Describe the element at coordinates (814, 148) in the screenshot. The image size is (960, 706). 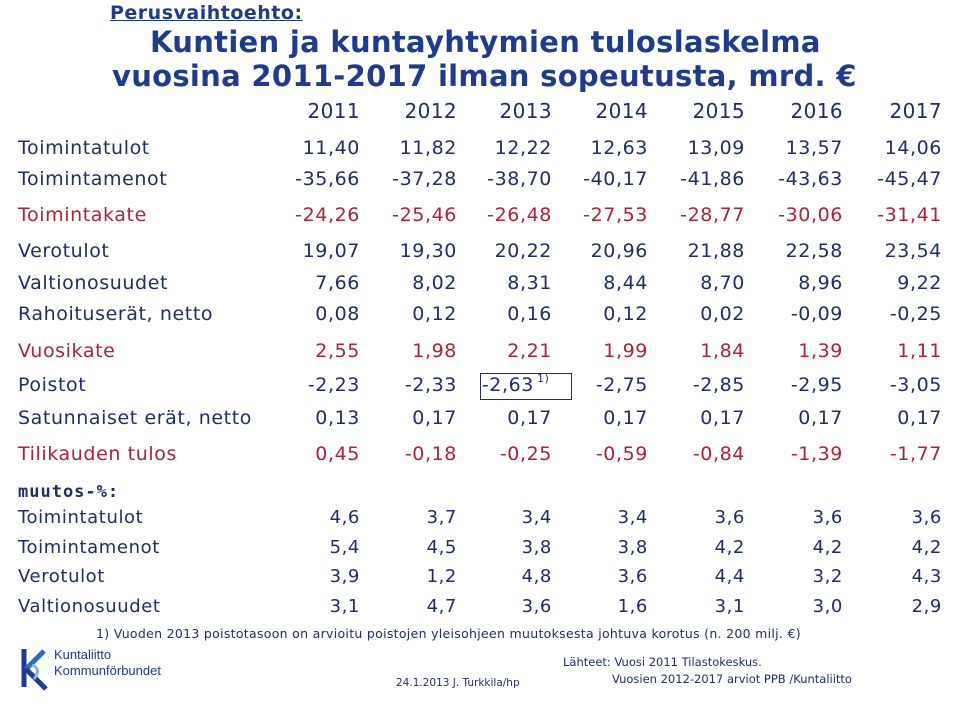
I see `table-cell: 13,57` at that location.